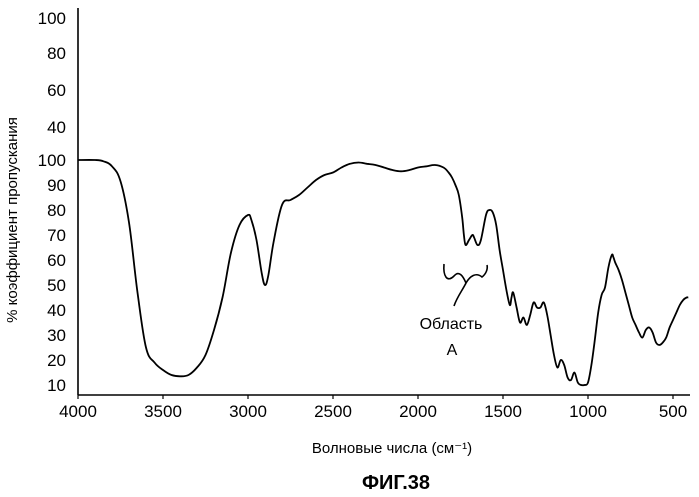 The width and height of the screenshot is (699, 497). Describe the element at coordinates (56, 260) in the screenshot. I see `y-tick-label: 60` at that location.